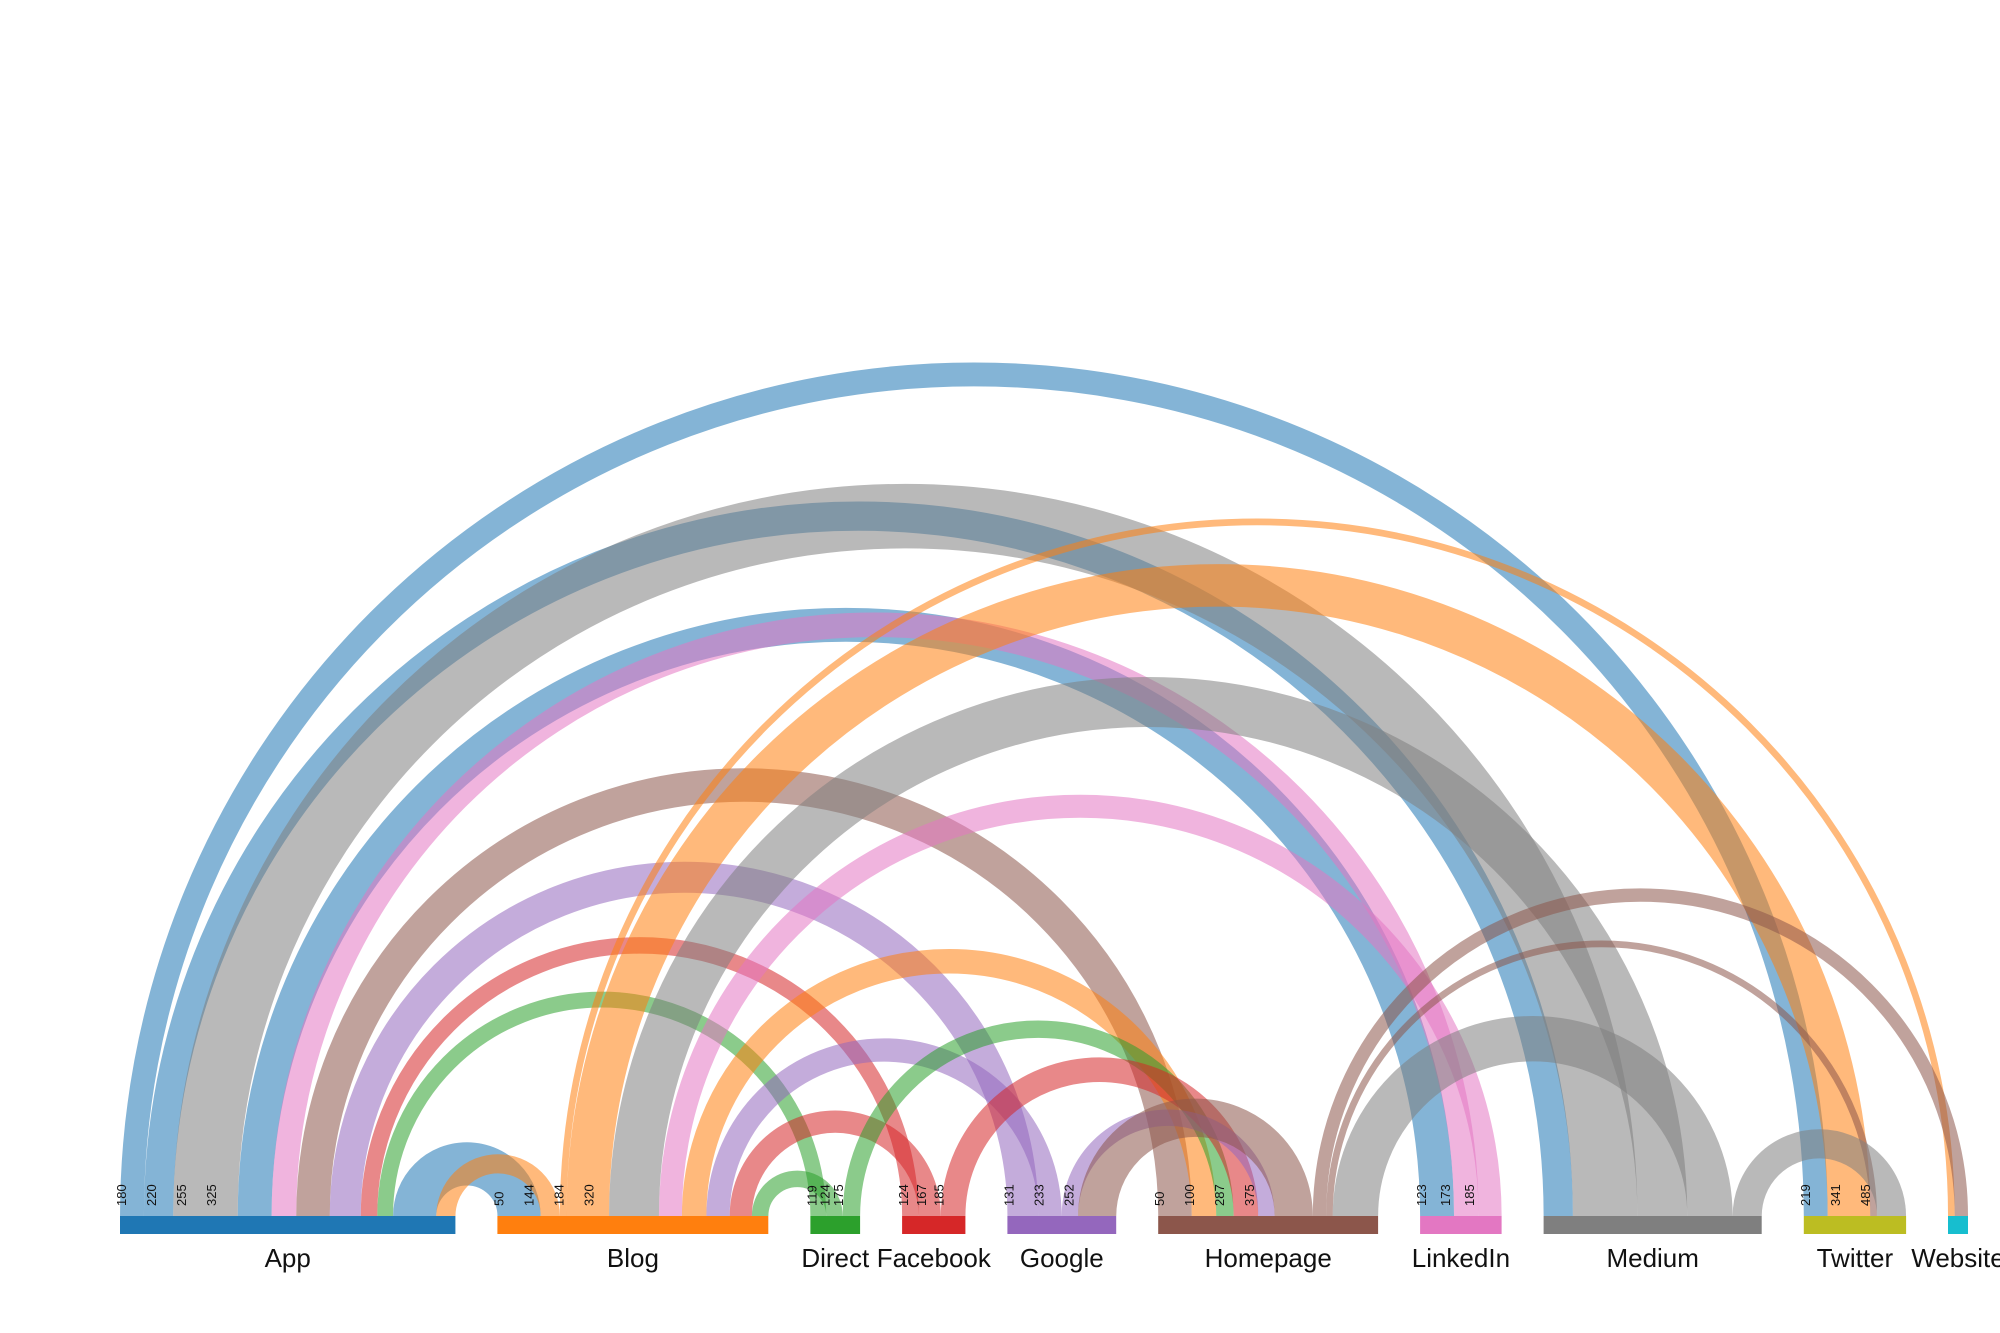 The height and width of the screenshot is (1333, 2000). What do you see at coordinates (1461, 1225) in the screenshot?
I see `node-bar-linkedin` at bounding box center [1461, 1225].